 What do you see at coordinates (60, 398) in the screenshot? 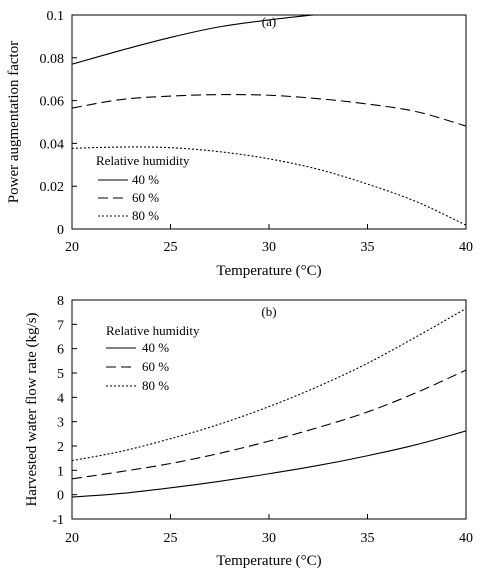
I see `chart-b-y-tick-label: 4` at bounding box center [60, 398].